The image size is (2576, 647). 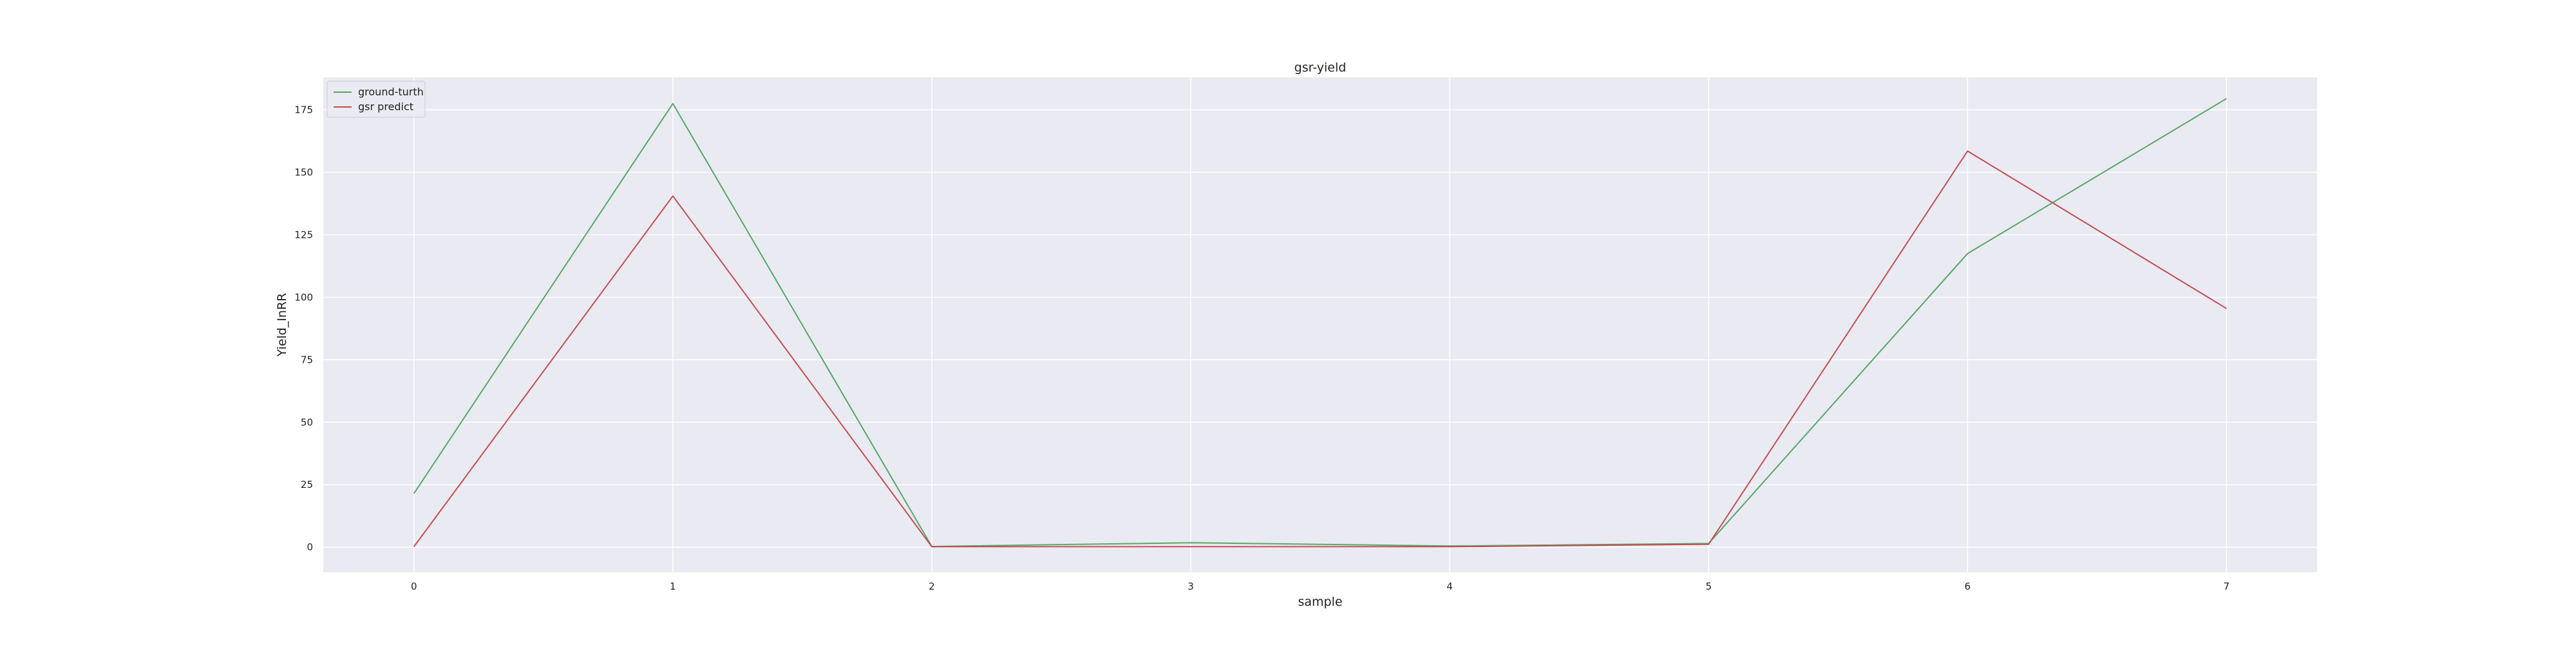 What do you see at coordinates (282, 325) in the screenshot?
I see `y-axis-label: Yield_InRR` at bounding box center [282, 325].